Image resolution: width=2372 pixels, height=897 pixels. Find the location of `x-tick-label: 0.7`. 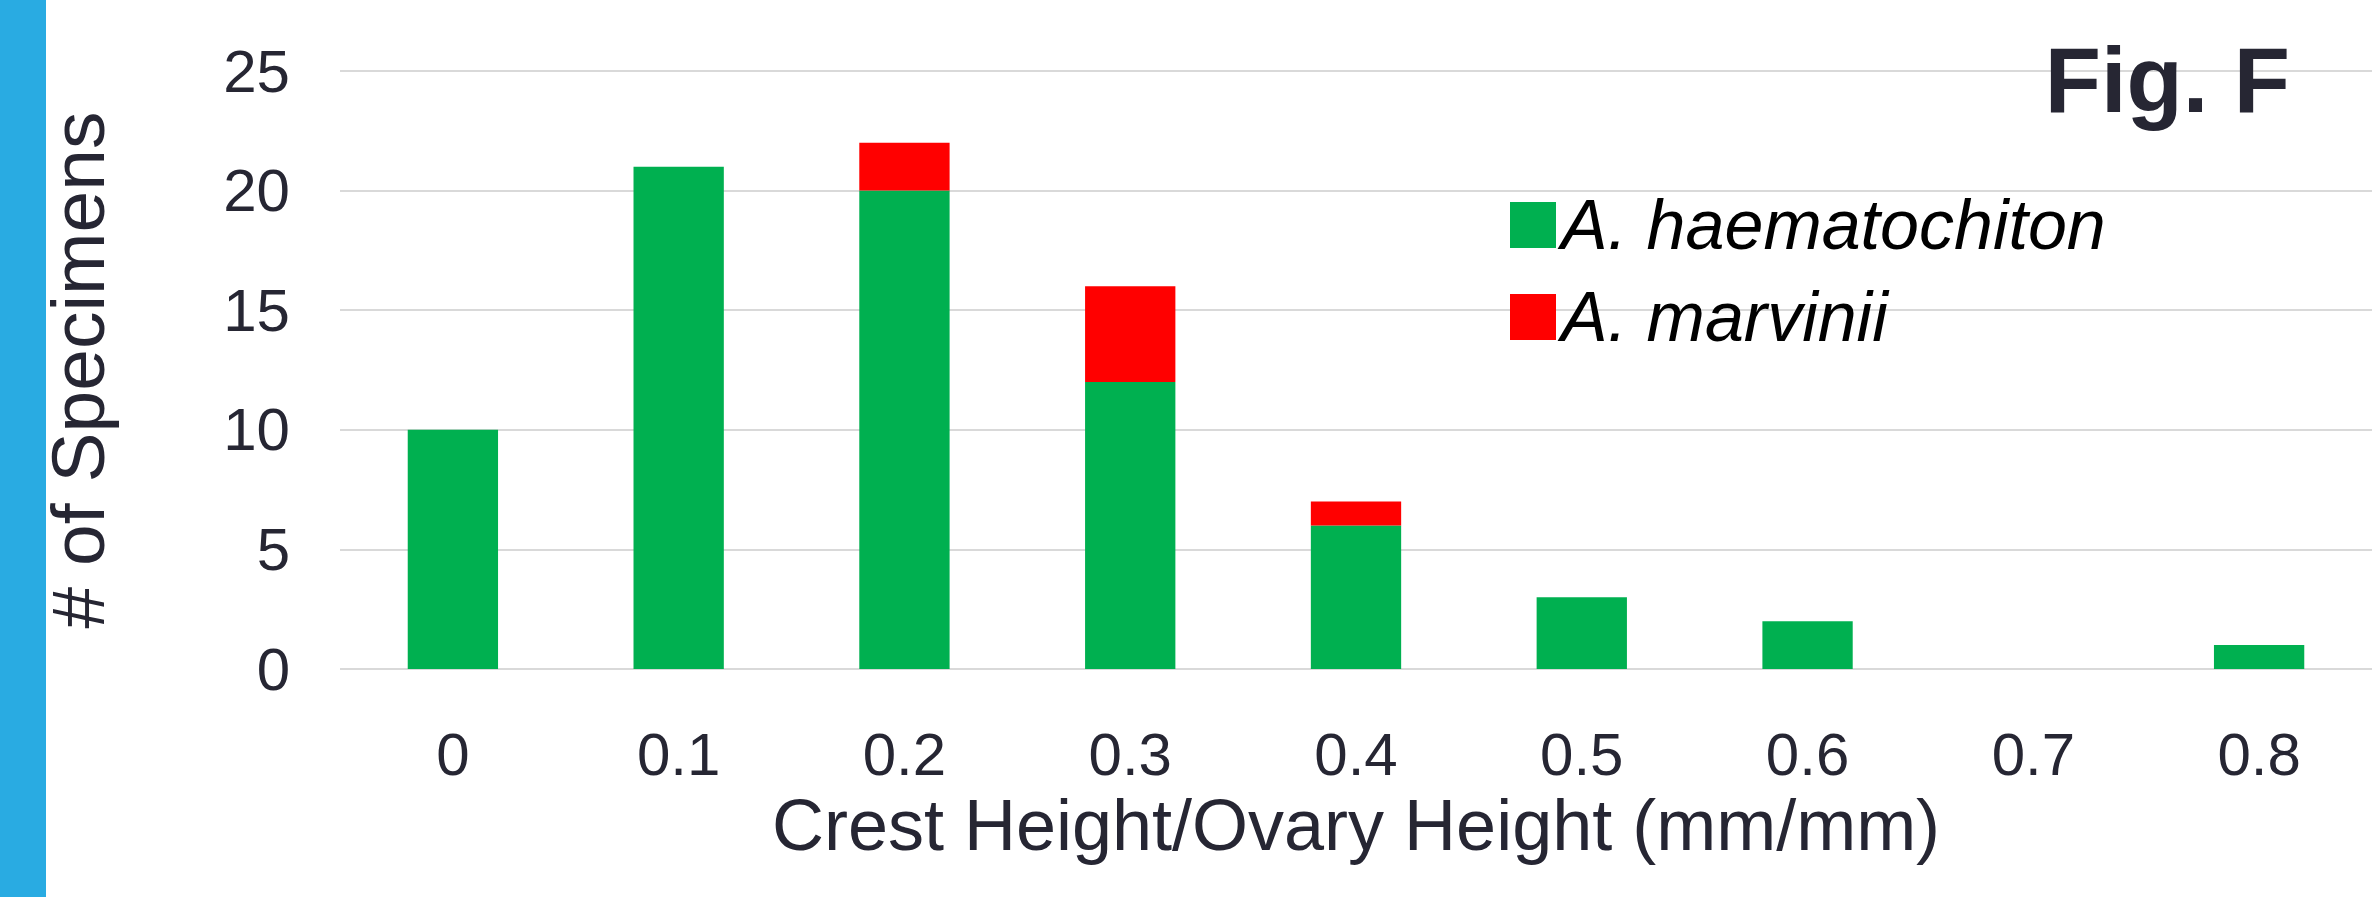

x-tick-label: 0.7 is located at coordinates (2033, 754).